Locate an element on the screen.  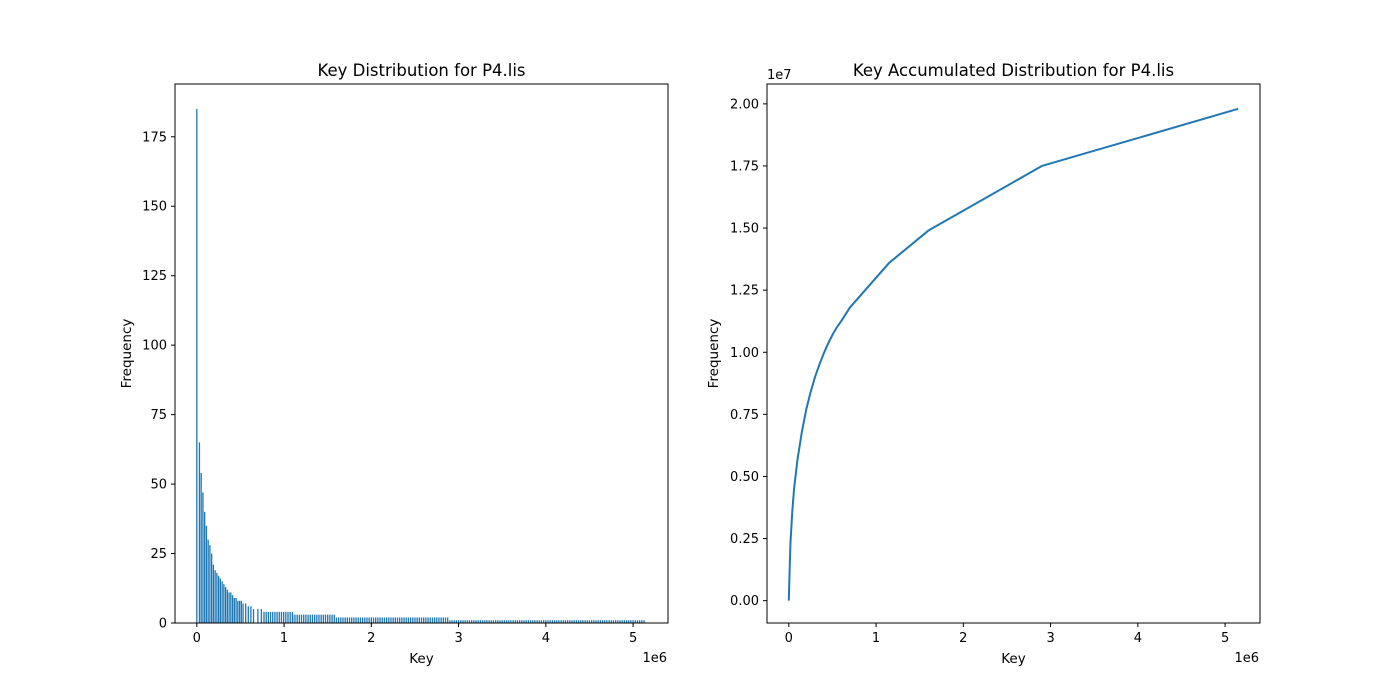
y-tick-label: 50 is located at coordinates (158, 485).